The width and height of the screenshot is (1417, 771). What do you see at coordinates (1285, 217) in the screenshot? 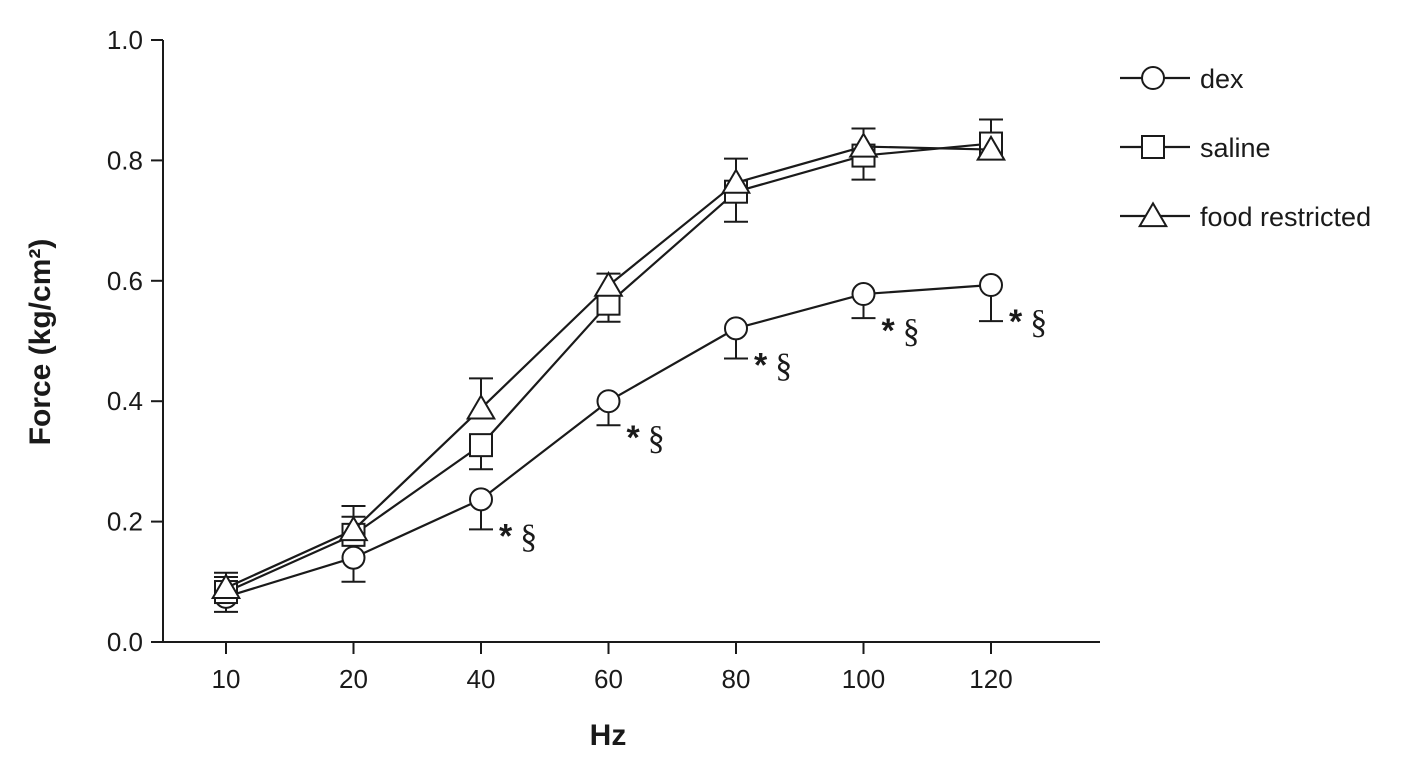
I see `legend-label: food restricted` at bounding box center [1285, 217].